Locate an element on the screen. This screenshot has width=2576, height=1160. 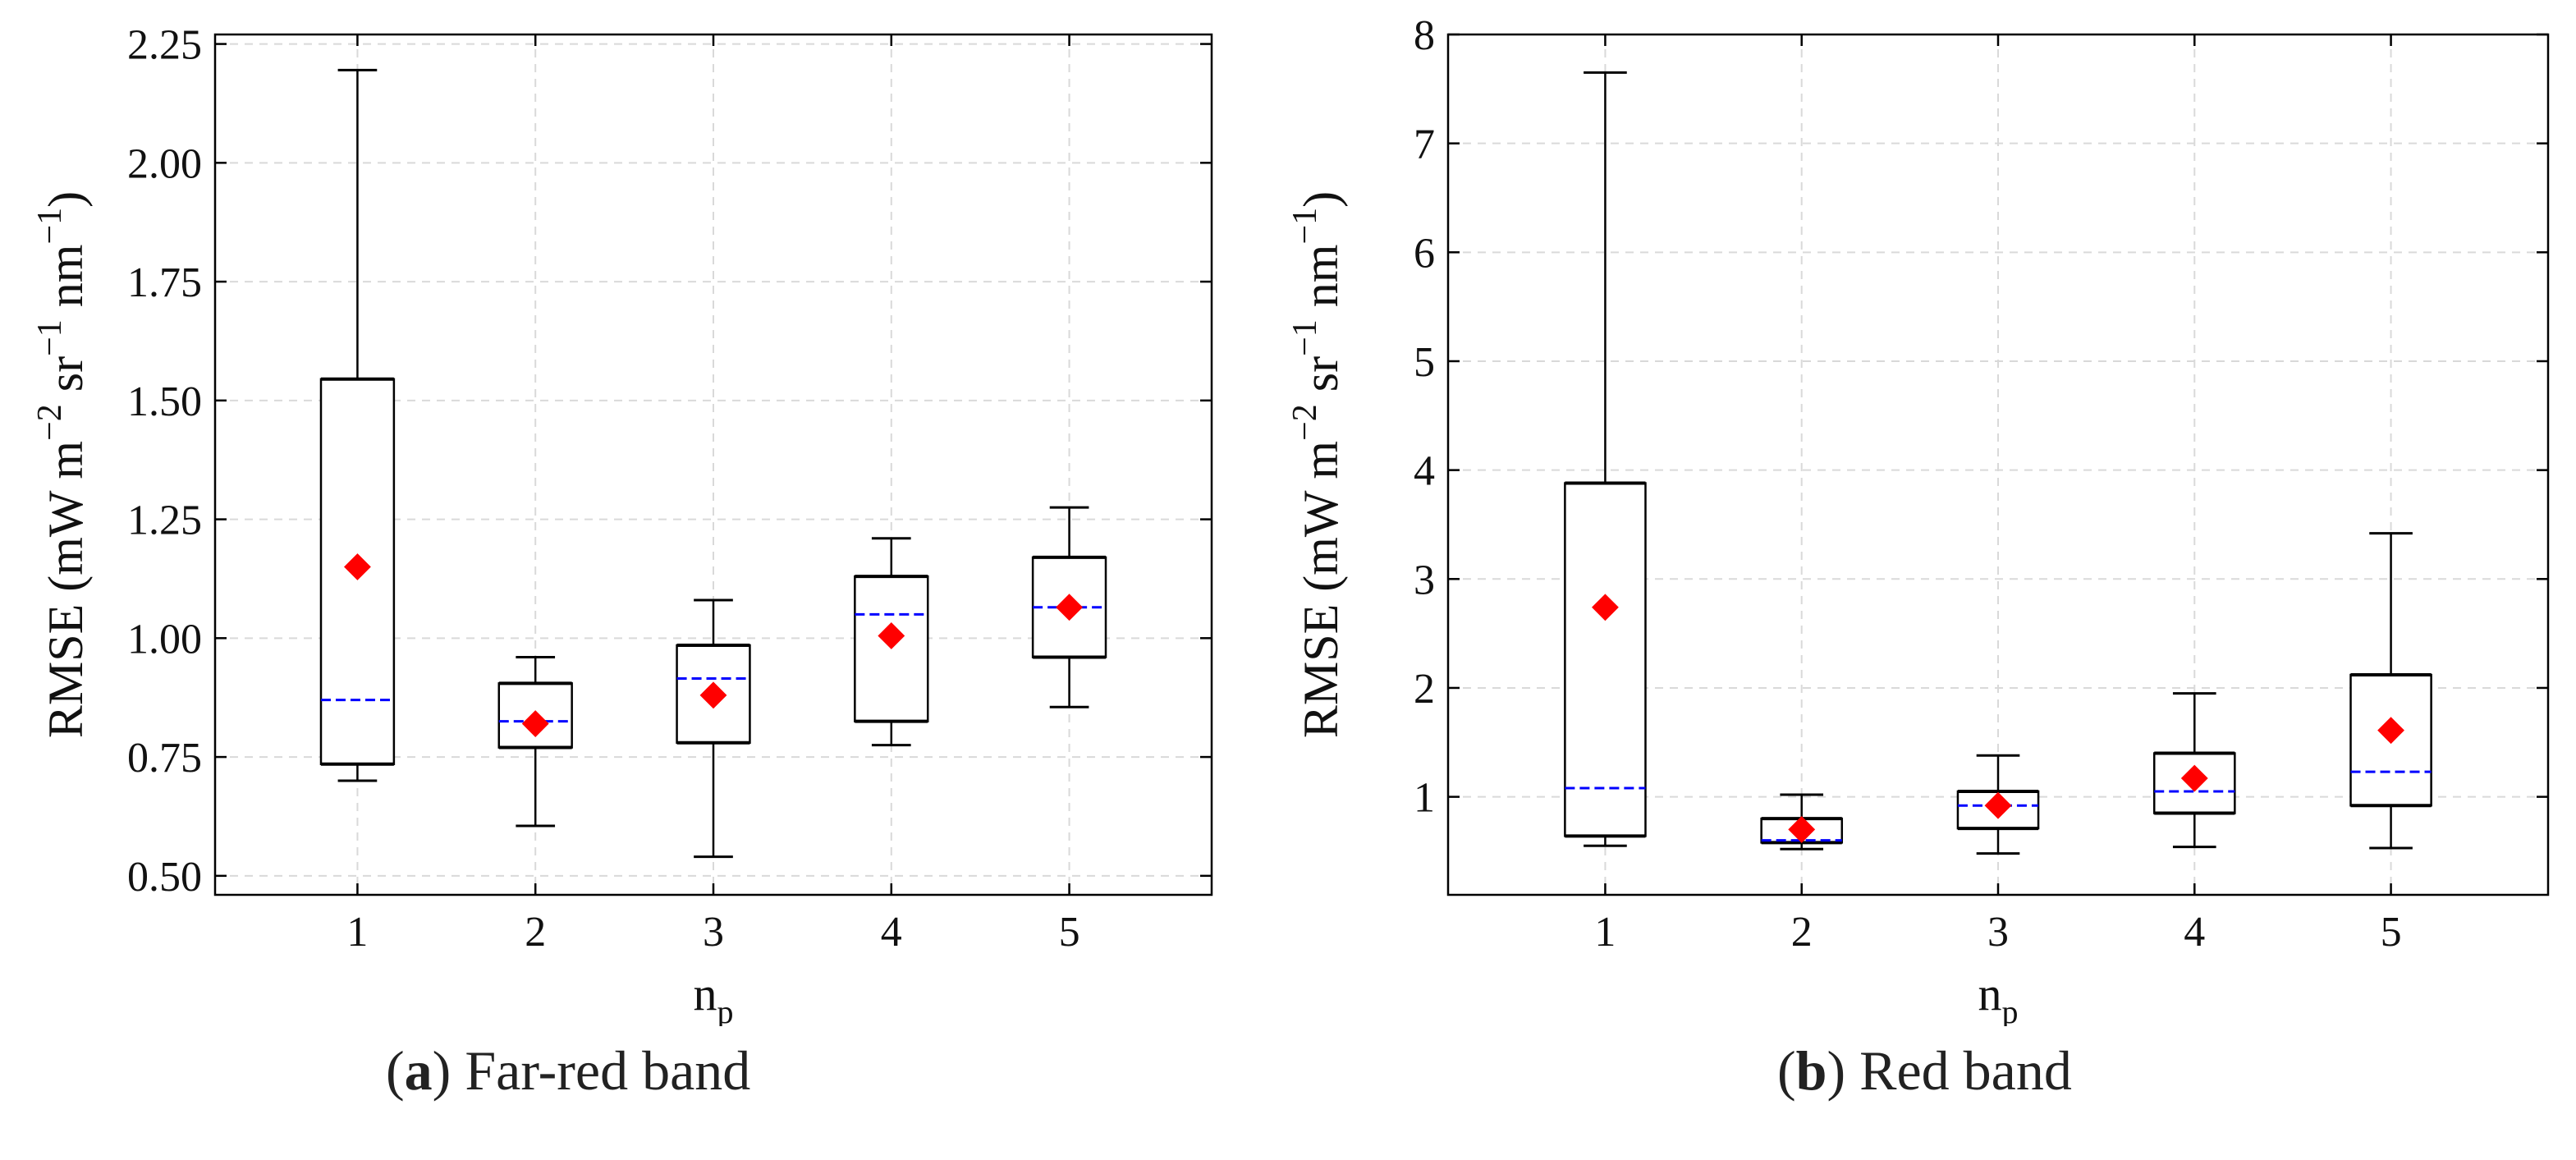
y-tick-label: 1.25 is located at coordinates (165, 520).